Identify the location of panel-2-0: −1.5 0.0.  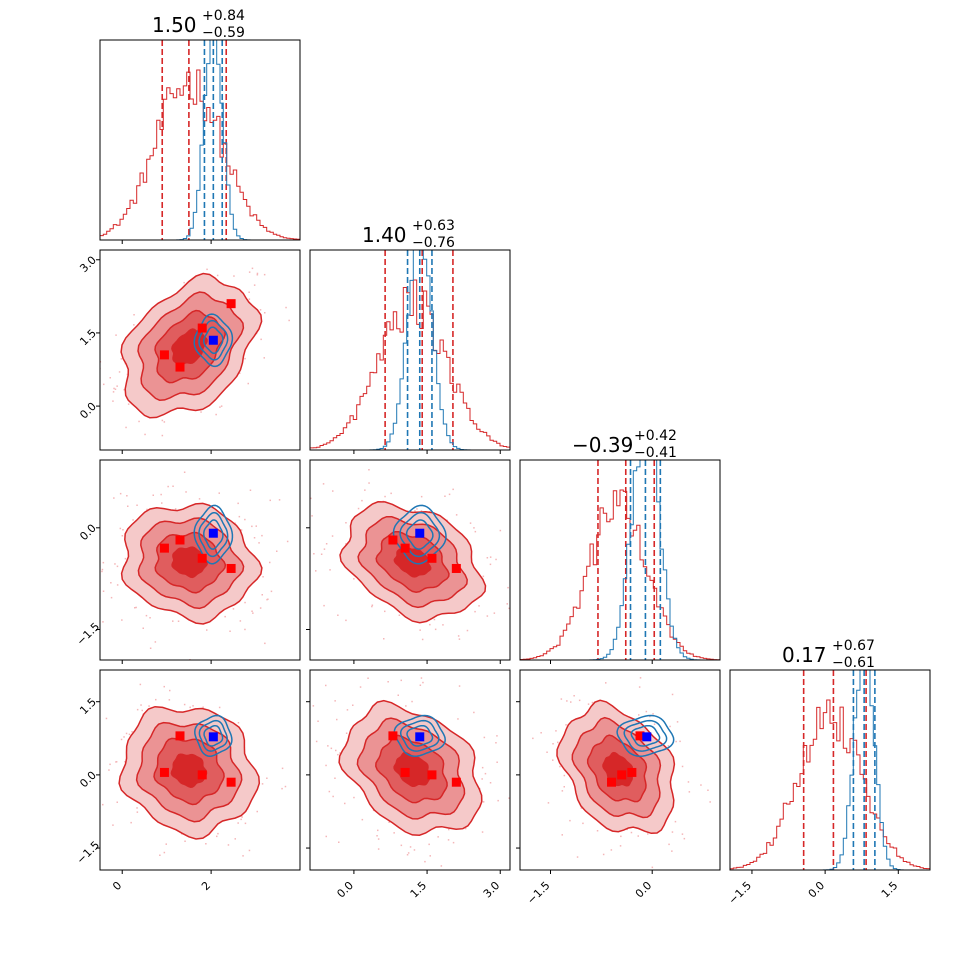
(187, 561).